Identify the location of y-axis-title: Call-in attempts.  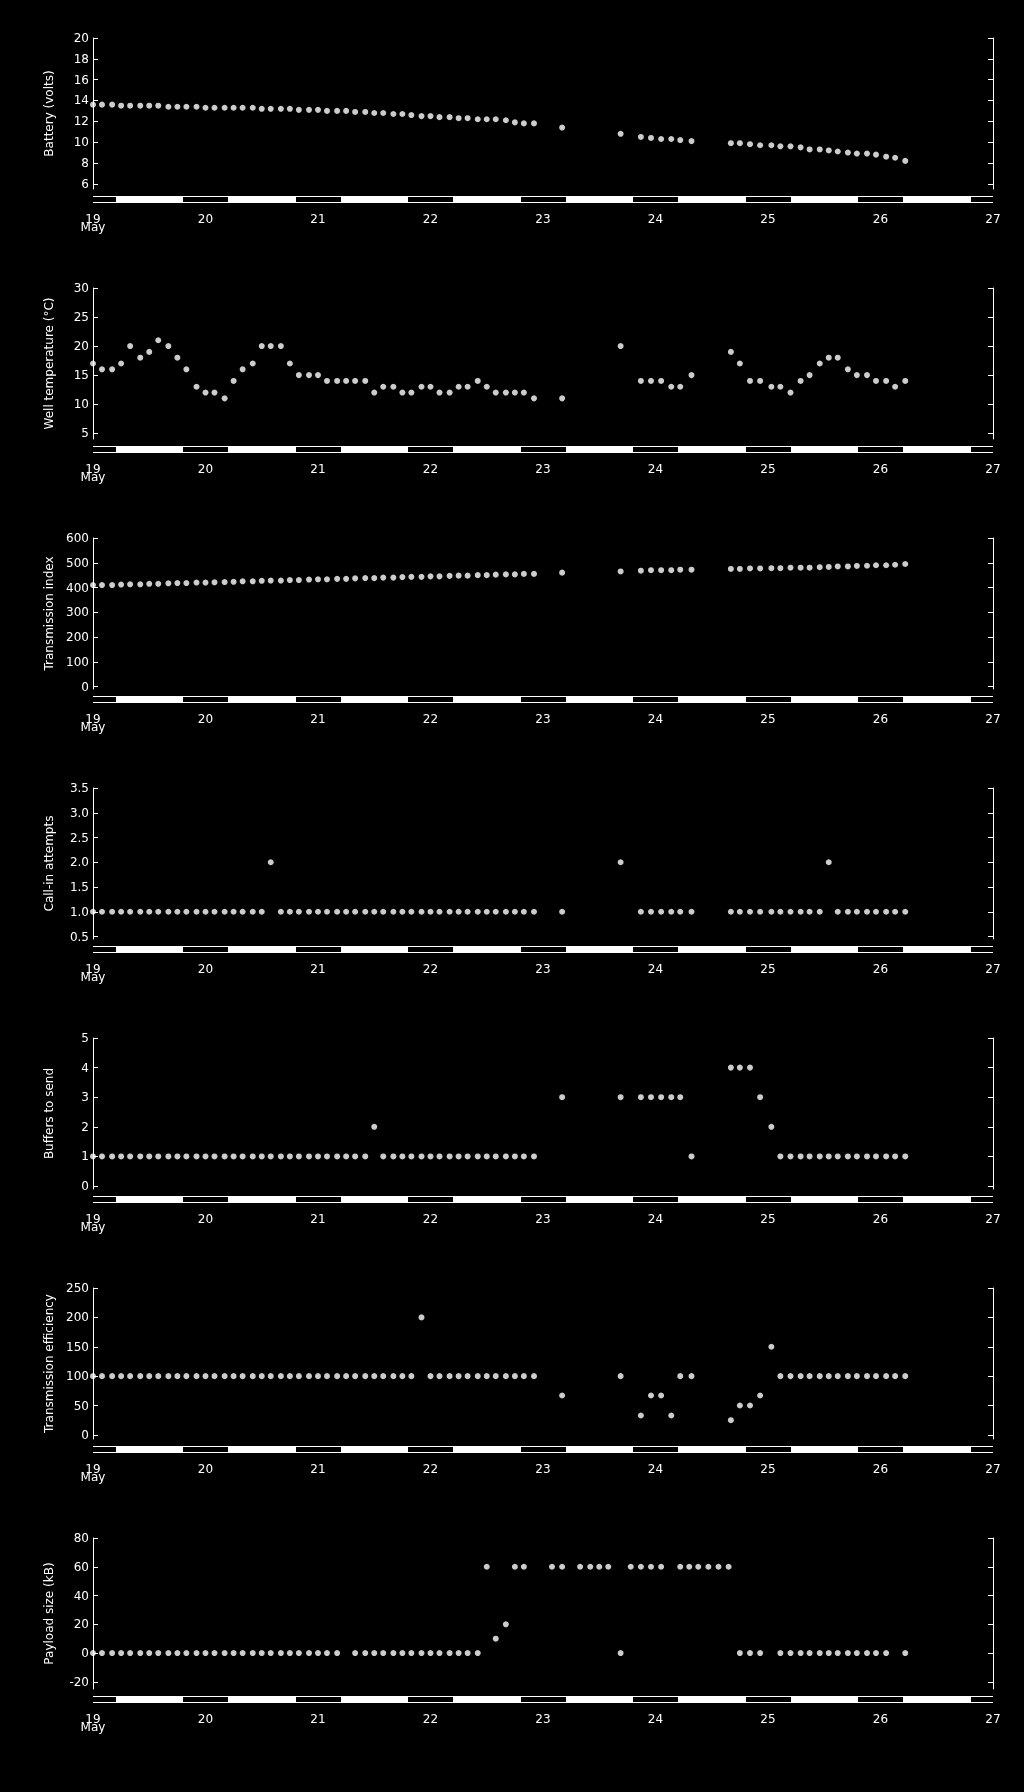
(49, 863).